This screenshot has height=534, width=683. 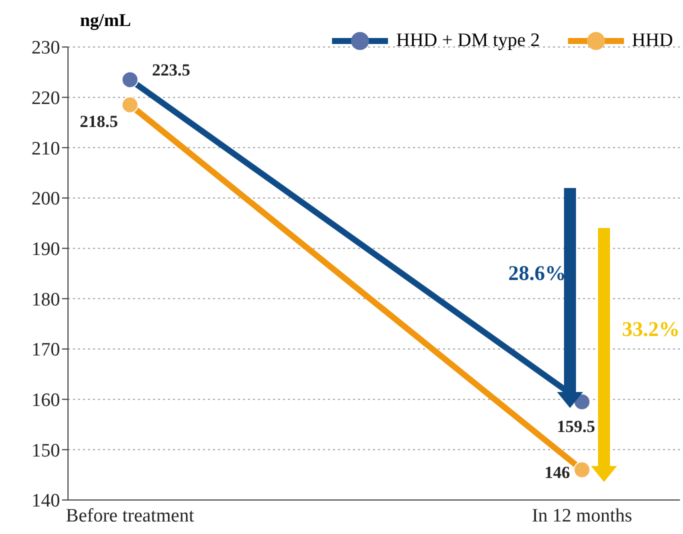 I want to click on y-tick-label: 140, so click(x=46, y=501).